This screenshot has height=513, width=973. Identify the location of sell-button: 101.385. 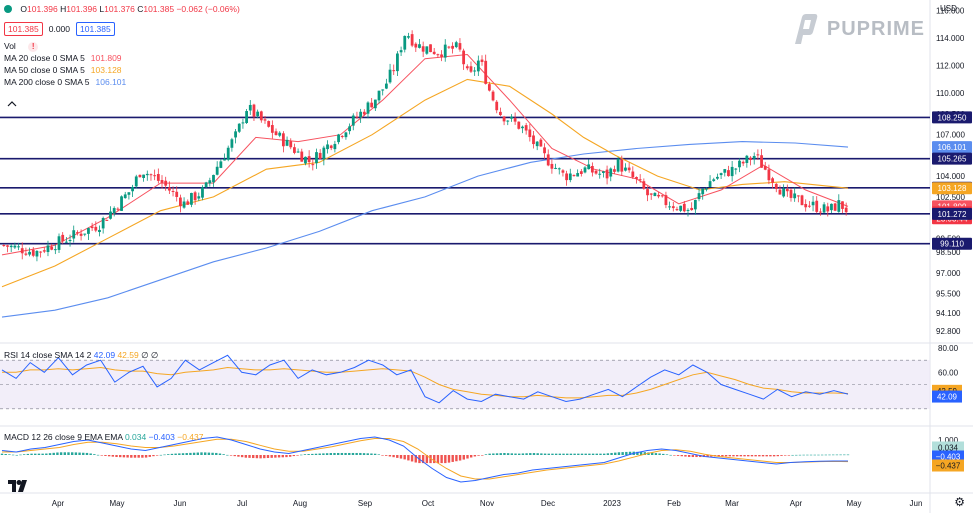
(23, 29).